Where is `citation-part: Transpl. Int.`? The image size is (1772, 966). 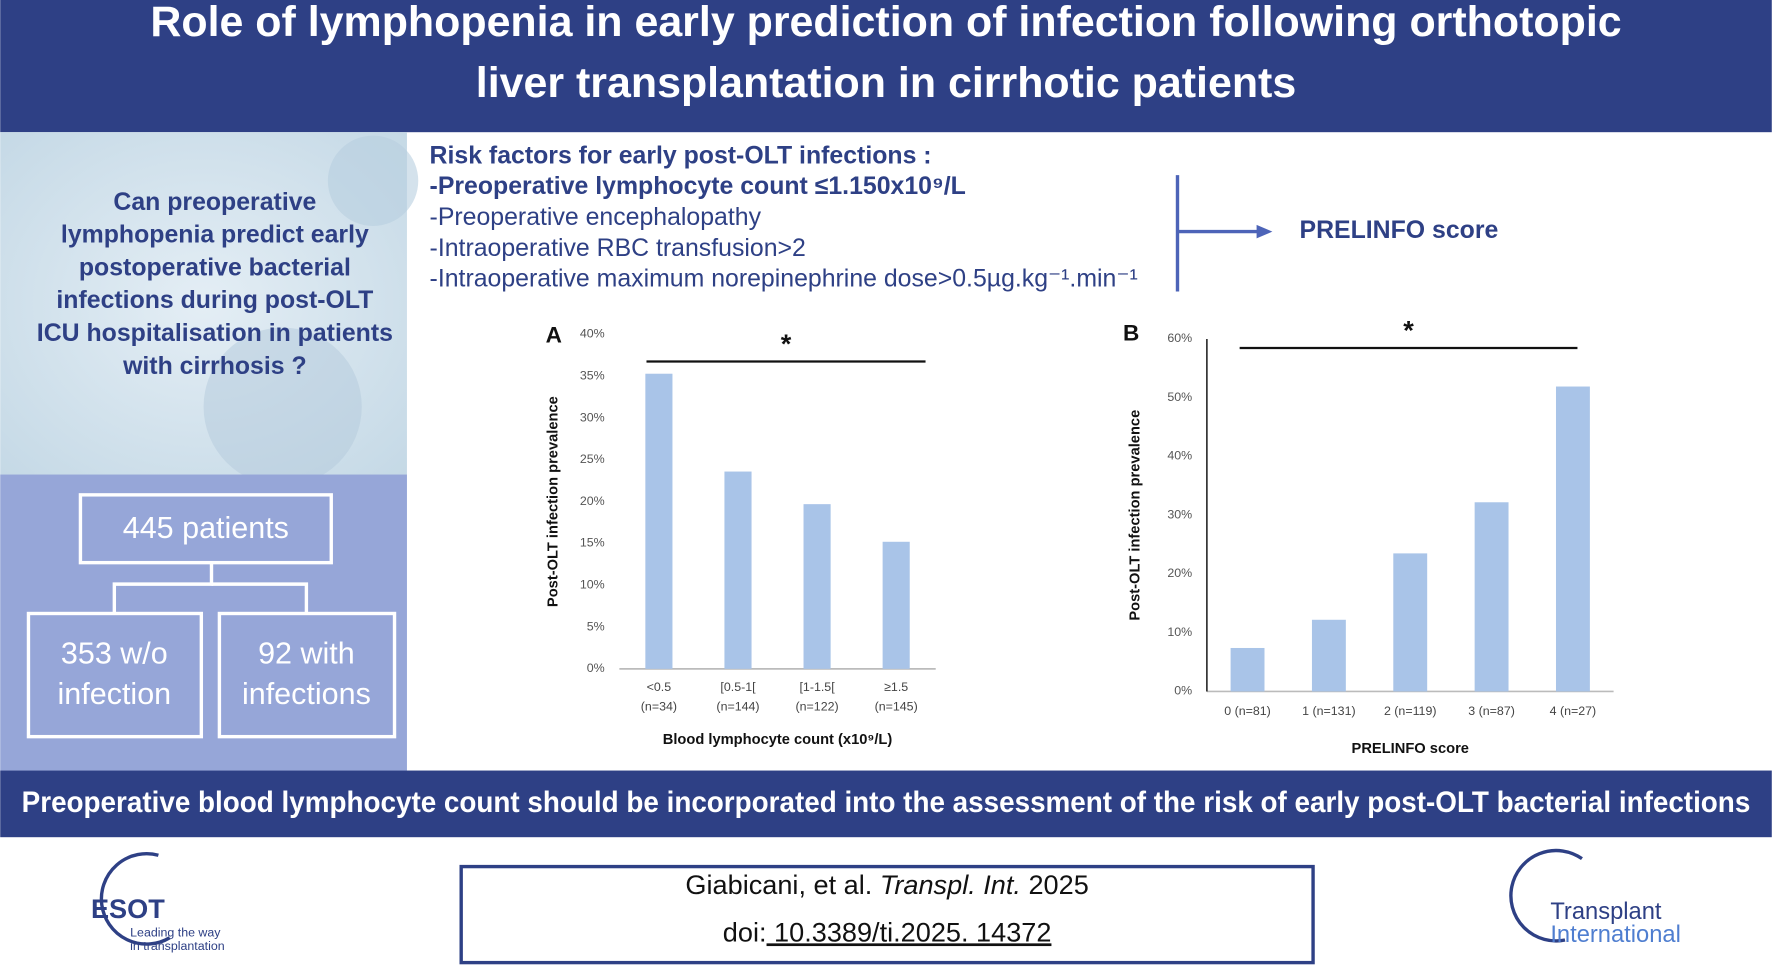
citation-part: Transpl. Int. is located at coordinates (946, 884).